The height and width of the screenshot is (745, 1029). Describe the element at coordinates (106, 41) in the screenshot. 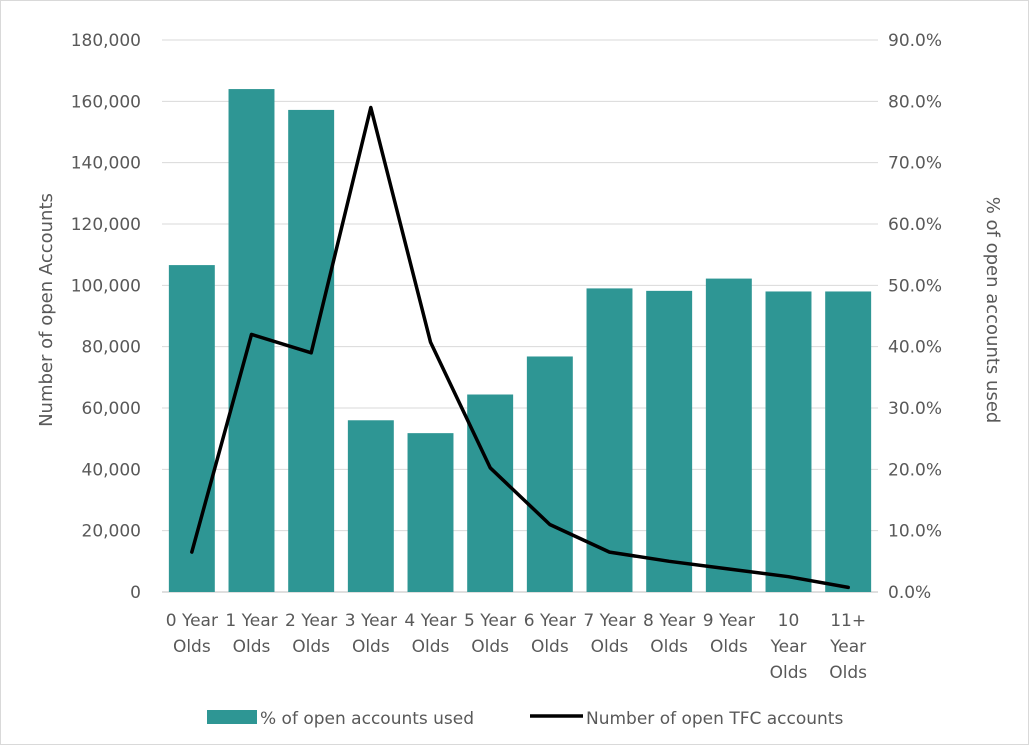

I see `left-tick-label: 180,000` at that location.